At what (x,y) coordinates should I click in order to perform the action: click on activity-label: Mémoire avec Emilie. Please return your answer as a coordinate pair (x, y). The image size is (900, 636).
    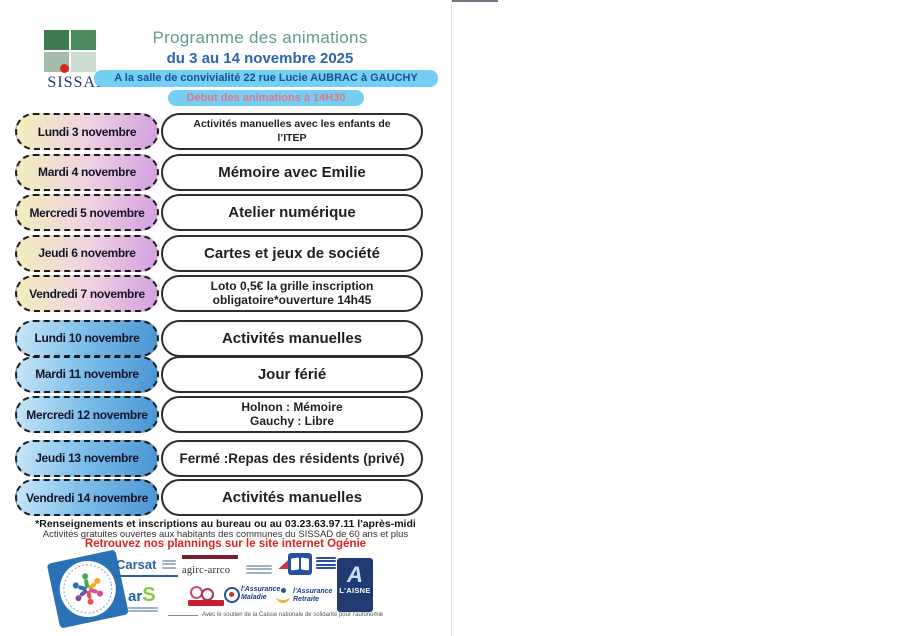
    Looking at the image, I should click on (292, 172).